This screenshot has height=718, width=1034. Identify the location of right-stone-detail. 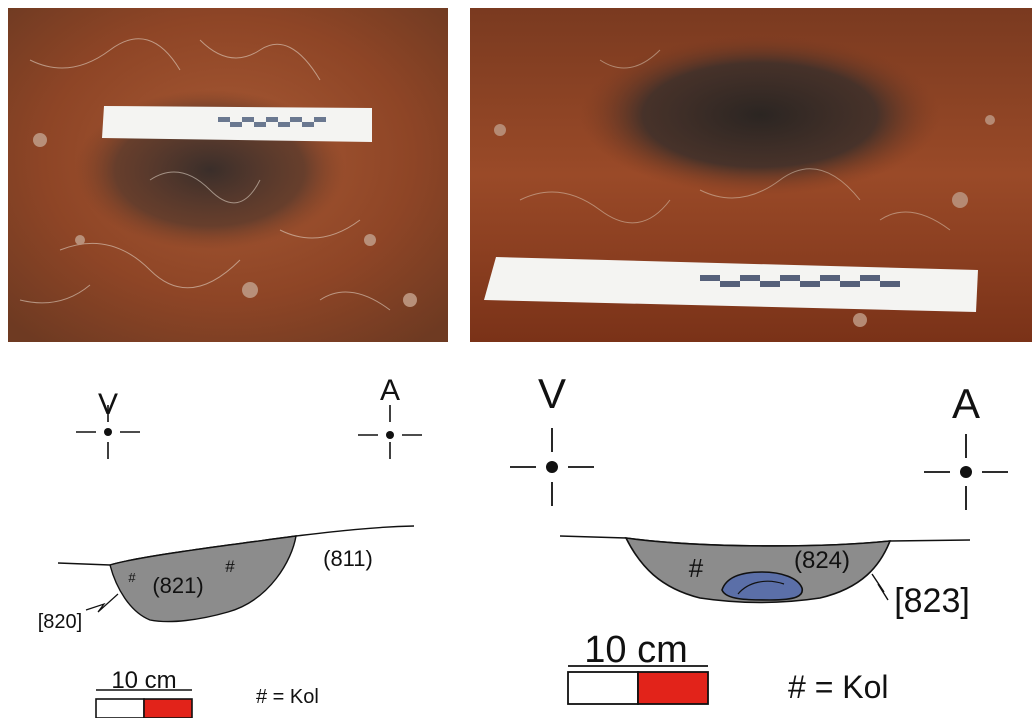
(761, 587).